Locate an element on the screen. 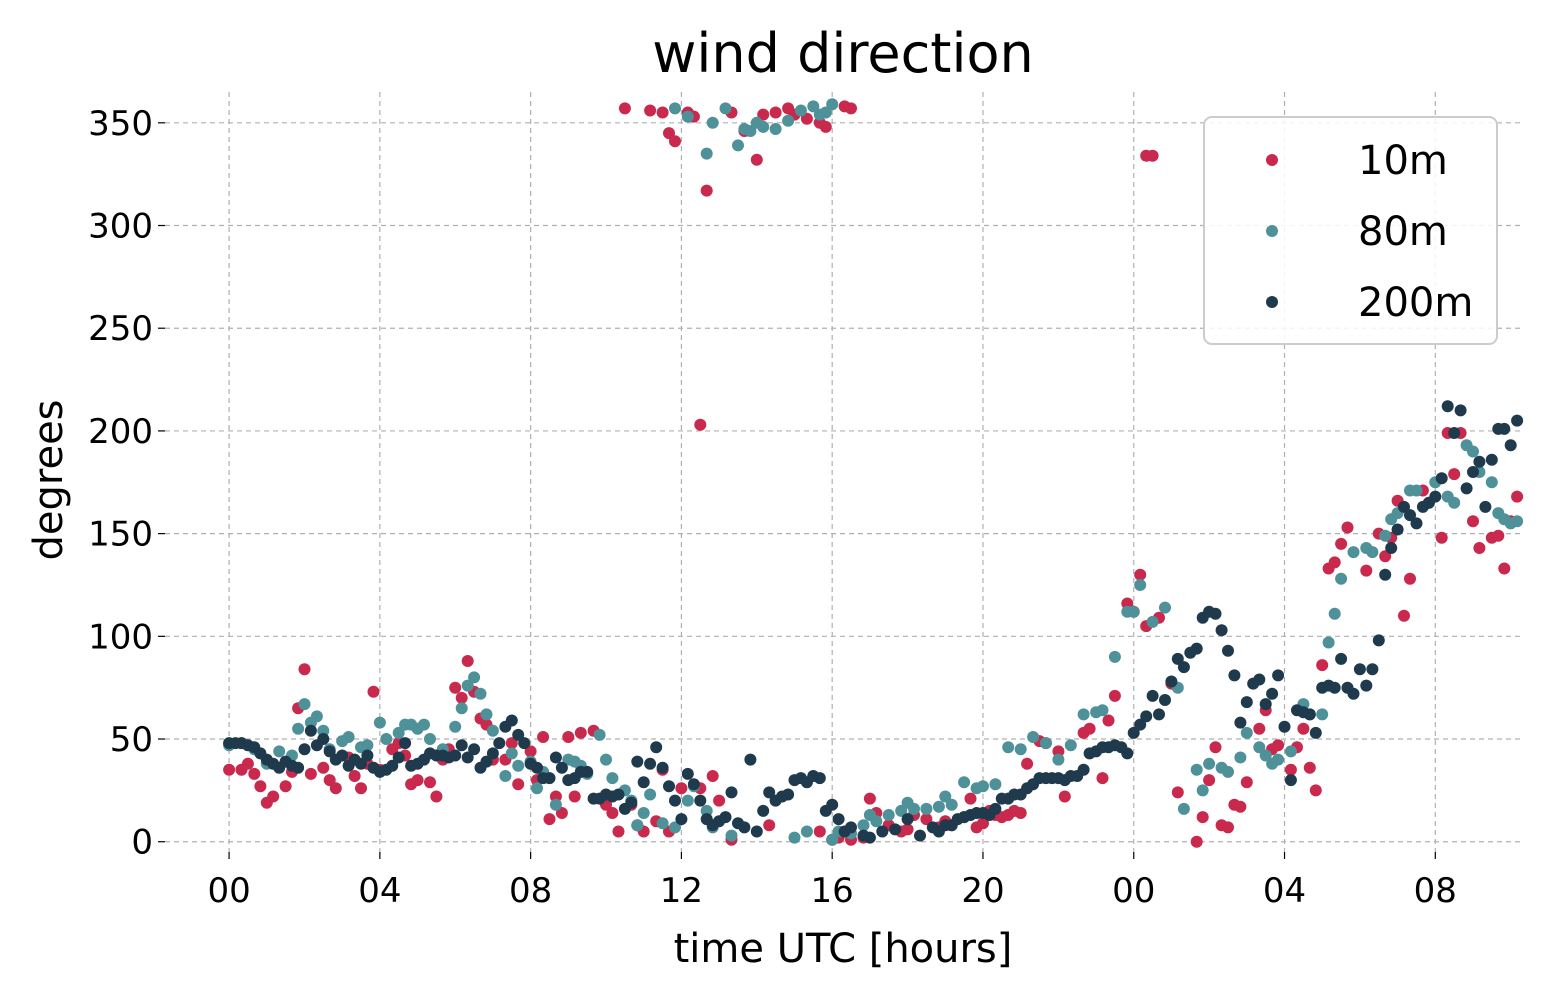 This screenshot has width=1547, height=999. x-tick-label: 08 is located at coordinates (530, 891).